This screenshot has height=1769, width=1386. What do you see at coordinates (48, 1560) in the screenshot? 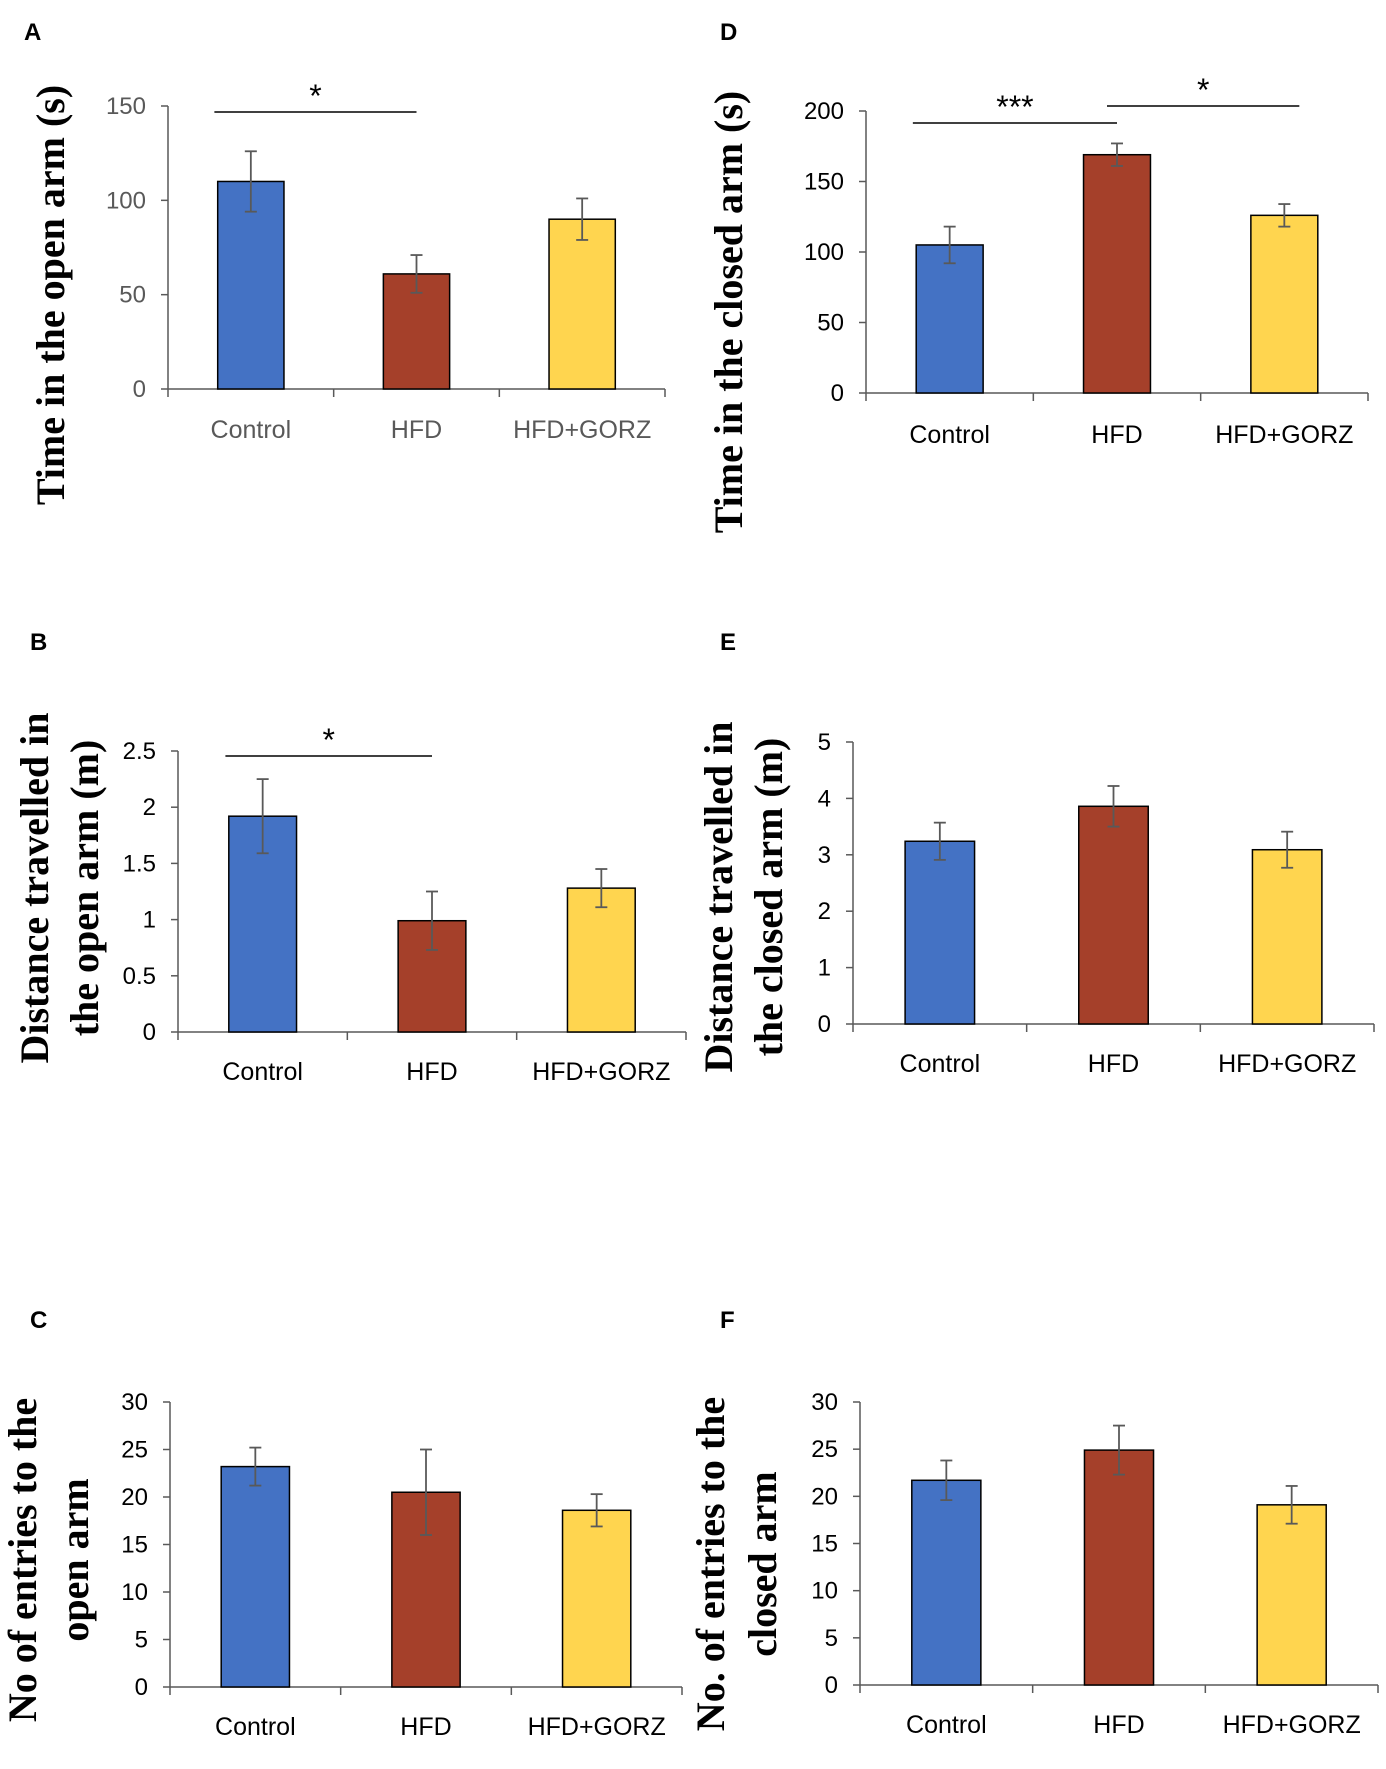
I see `y-axis-title: No of entries to the open arm` at bounding box center [48, 1560].